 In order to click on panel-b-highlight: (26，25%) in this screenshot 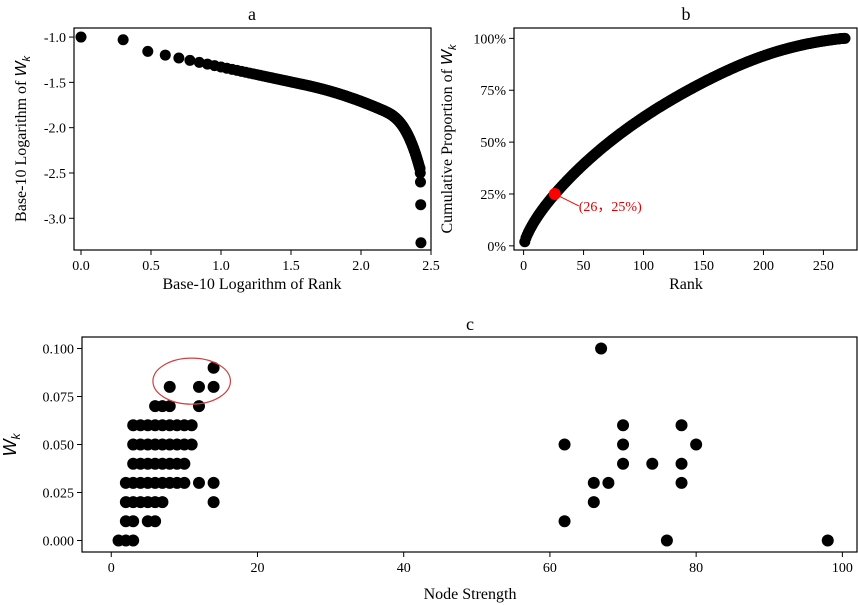, I will do `click(595, 201)`.